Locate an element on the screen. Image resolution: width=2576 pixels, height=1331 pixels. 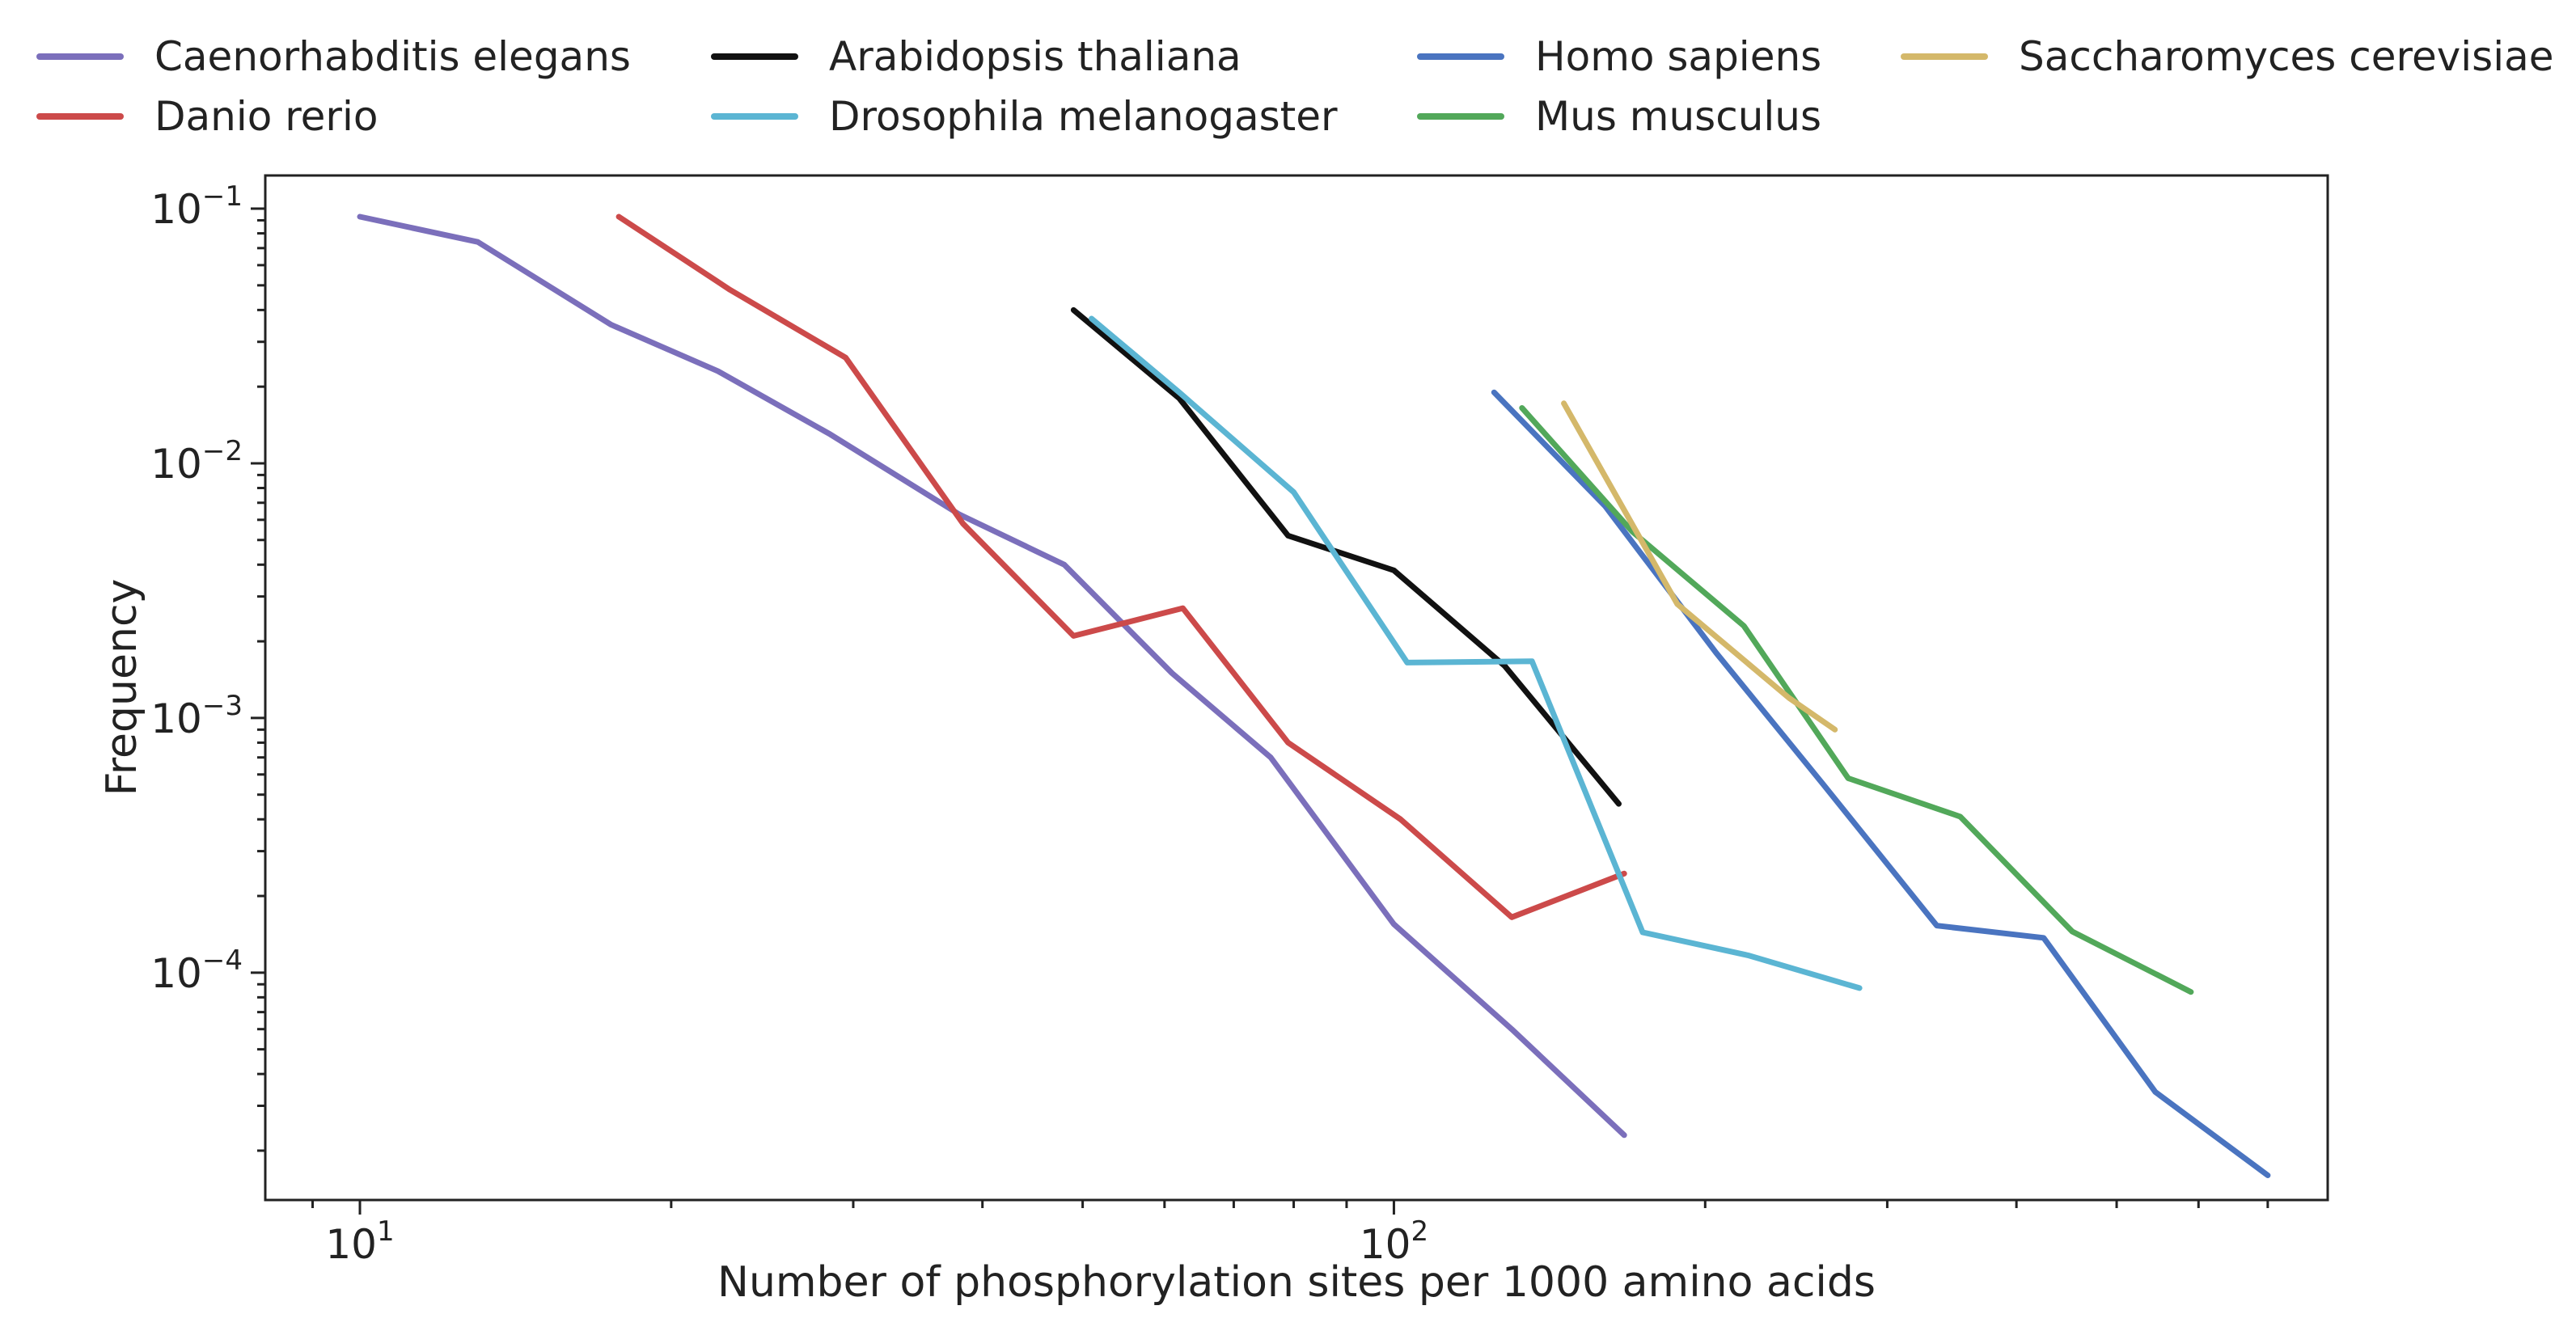
legend-item-caenorhabditis-elegans: Caenorhabditis elegans is located at coordinates (334, 56).